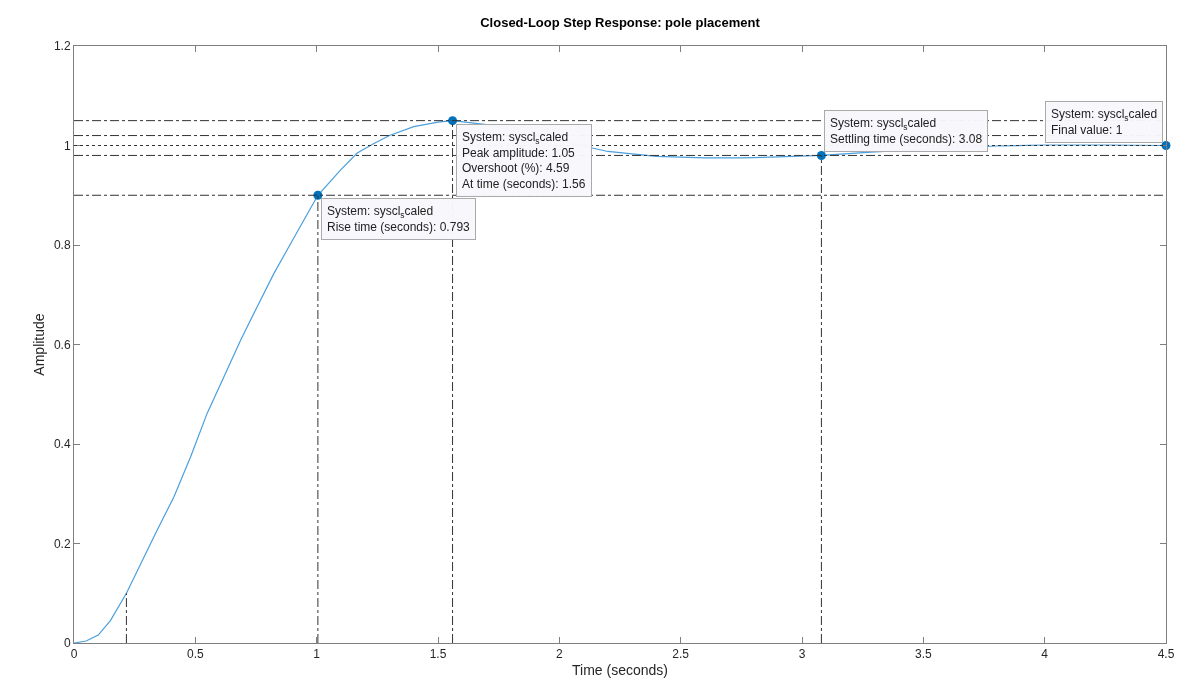 Image resolution: width=1202 pixels, height=698 pixels. Describe the element at coordinates (62, 245) in the screenshot. I see `y-tick-label: 0.8` at that location.